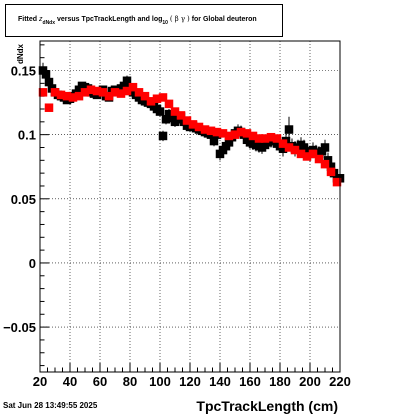 The width and height of the screenshot is (400, 414). Describe the element at coordinates (224, 19) in the screenshot. I see `title-part3: for Global deuteron` at that location.